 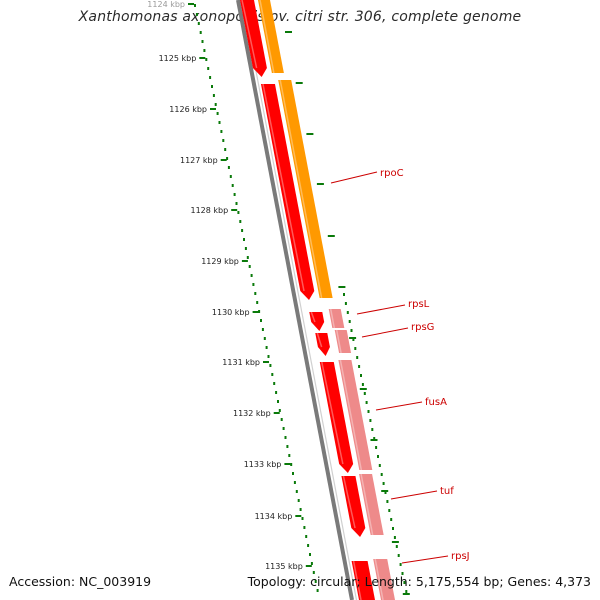 I want to click on gene-label: rpsG, so click(x=422, y=327).